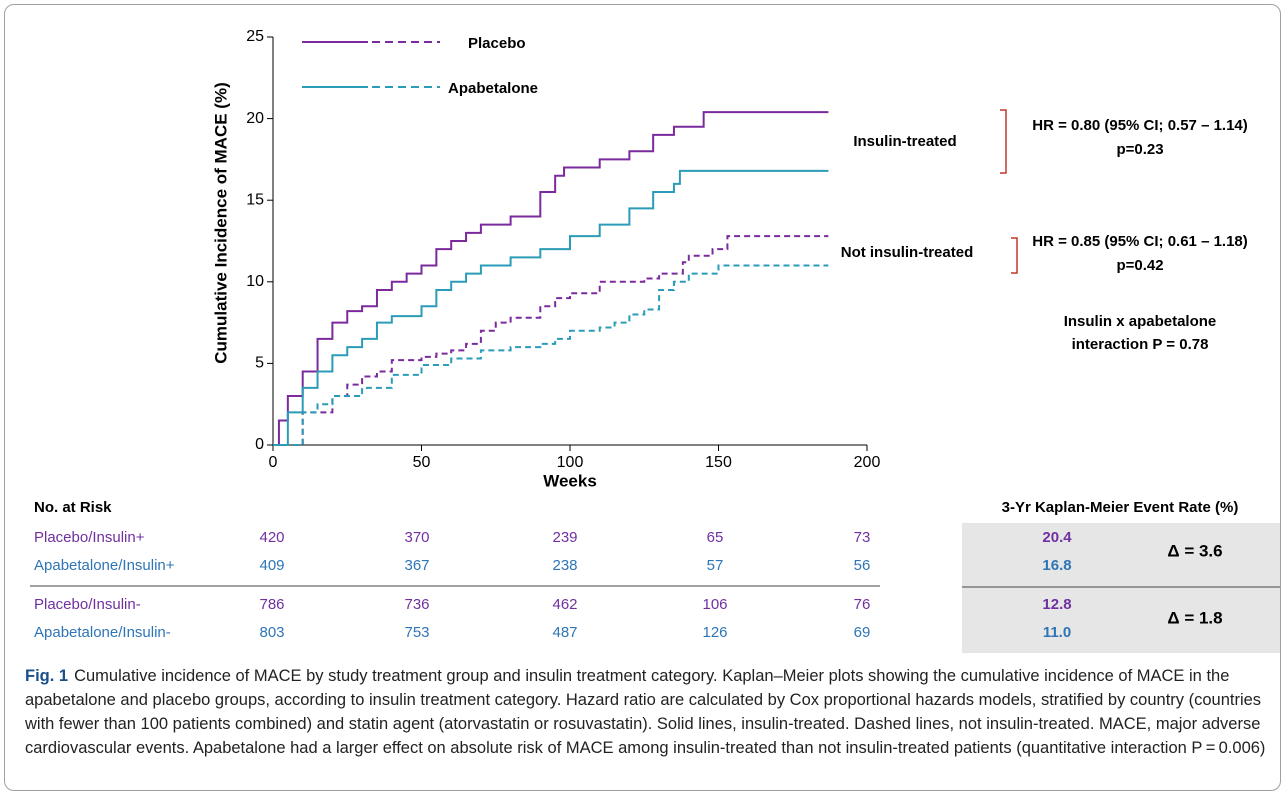  I want to click on risk-count: 753, so click(416, 632).